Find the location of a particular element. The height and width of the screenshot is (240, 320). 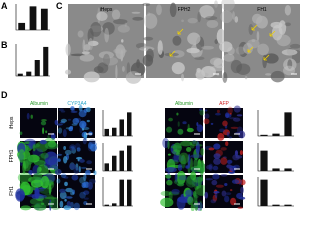

row-label: FPH1 is located at coordinates (12, 155).